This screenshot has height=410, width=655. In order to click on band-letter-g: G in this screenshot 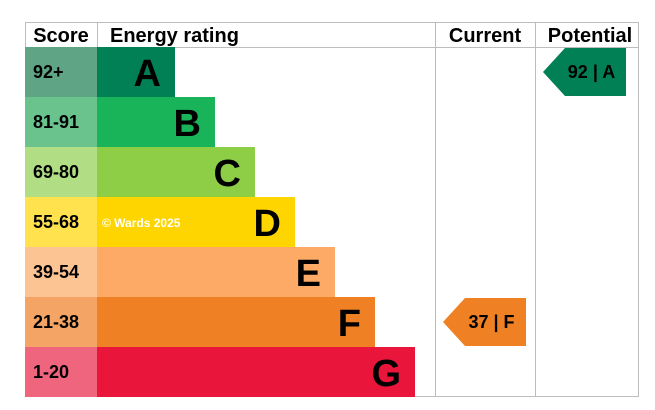, I will do `click(386, 374)`.